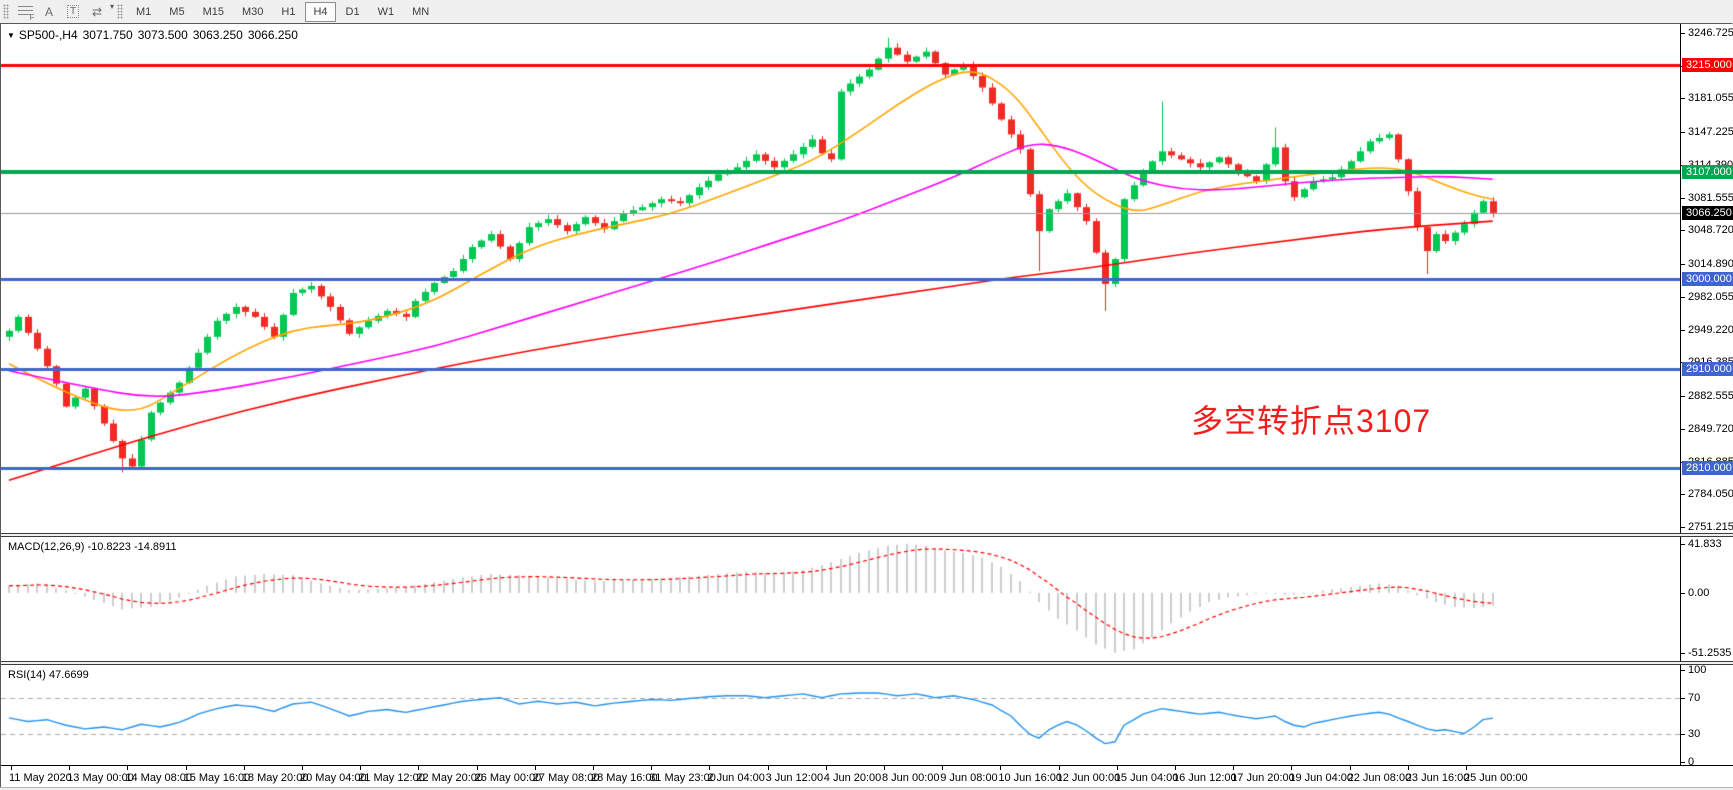  I want to click on time-tick-label: 28 May 16:00, so click(624, 778).